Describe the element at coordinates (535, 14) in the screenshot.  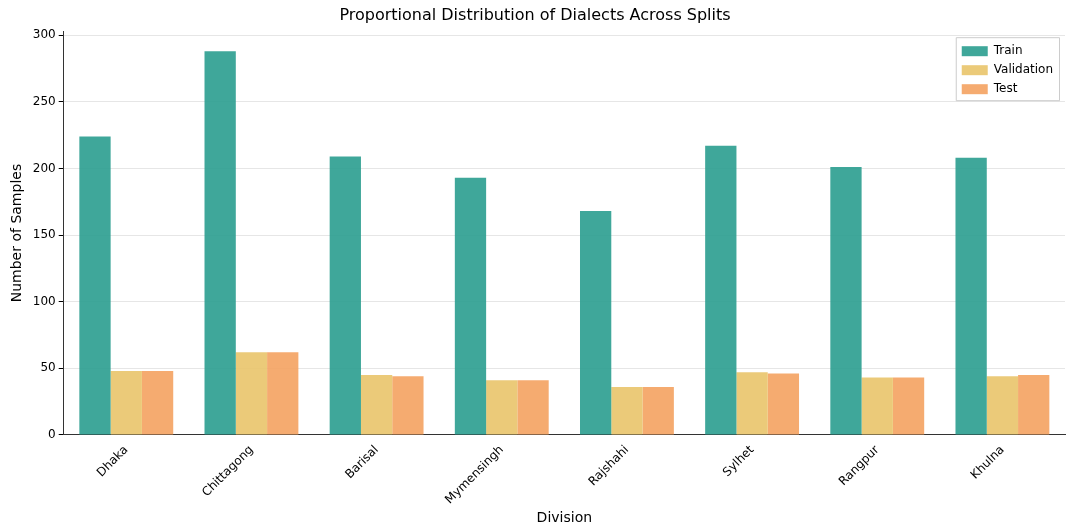
I see `chart-title: Proportional Distribution of Dialects Across Splits` at that location.